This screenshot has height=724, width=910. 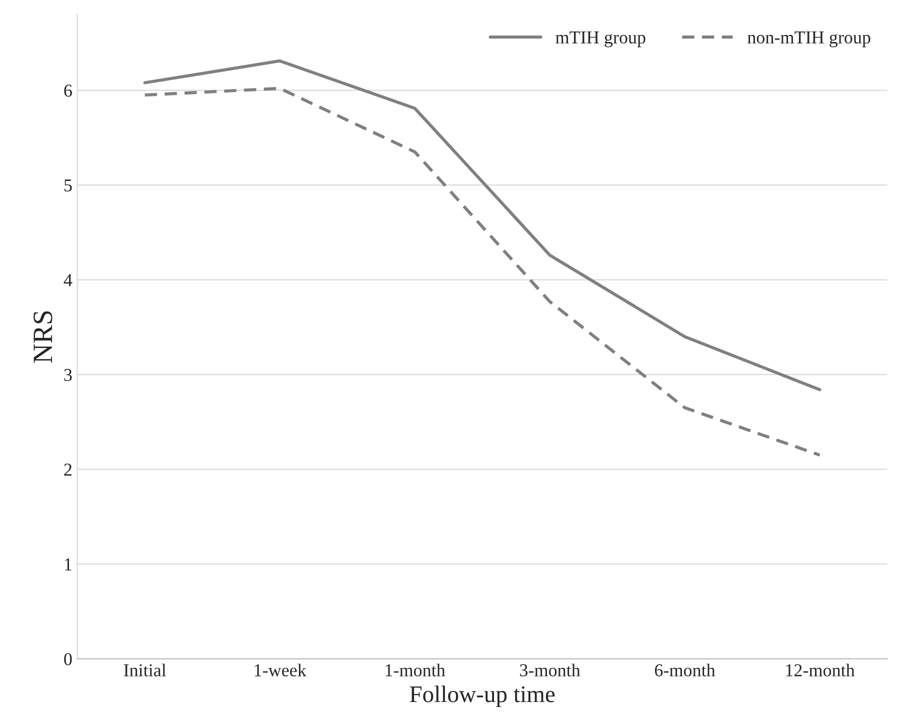 I want to click on y-tick-label: 4, so click(x=68, y=280).